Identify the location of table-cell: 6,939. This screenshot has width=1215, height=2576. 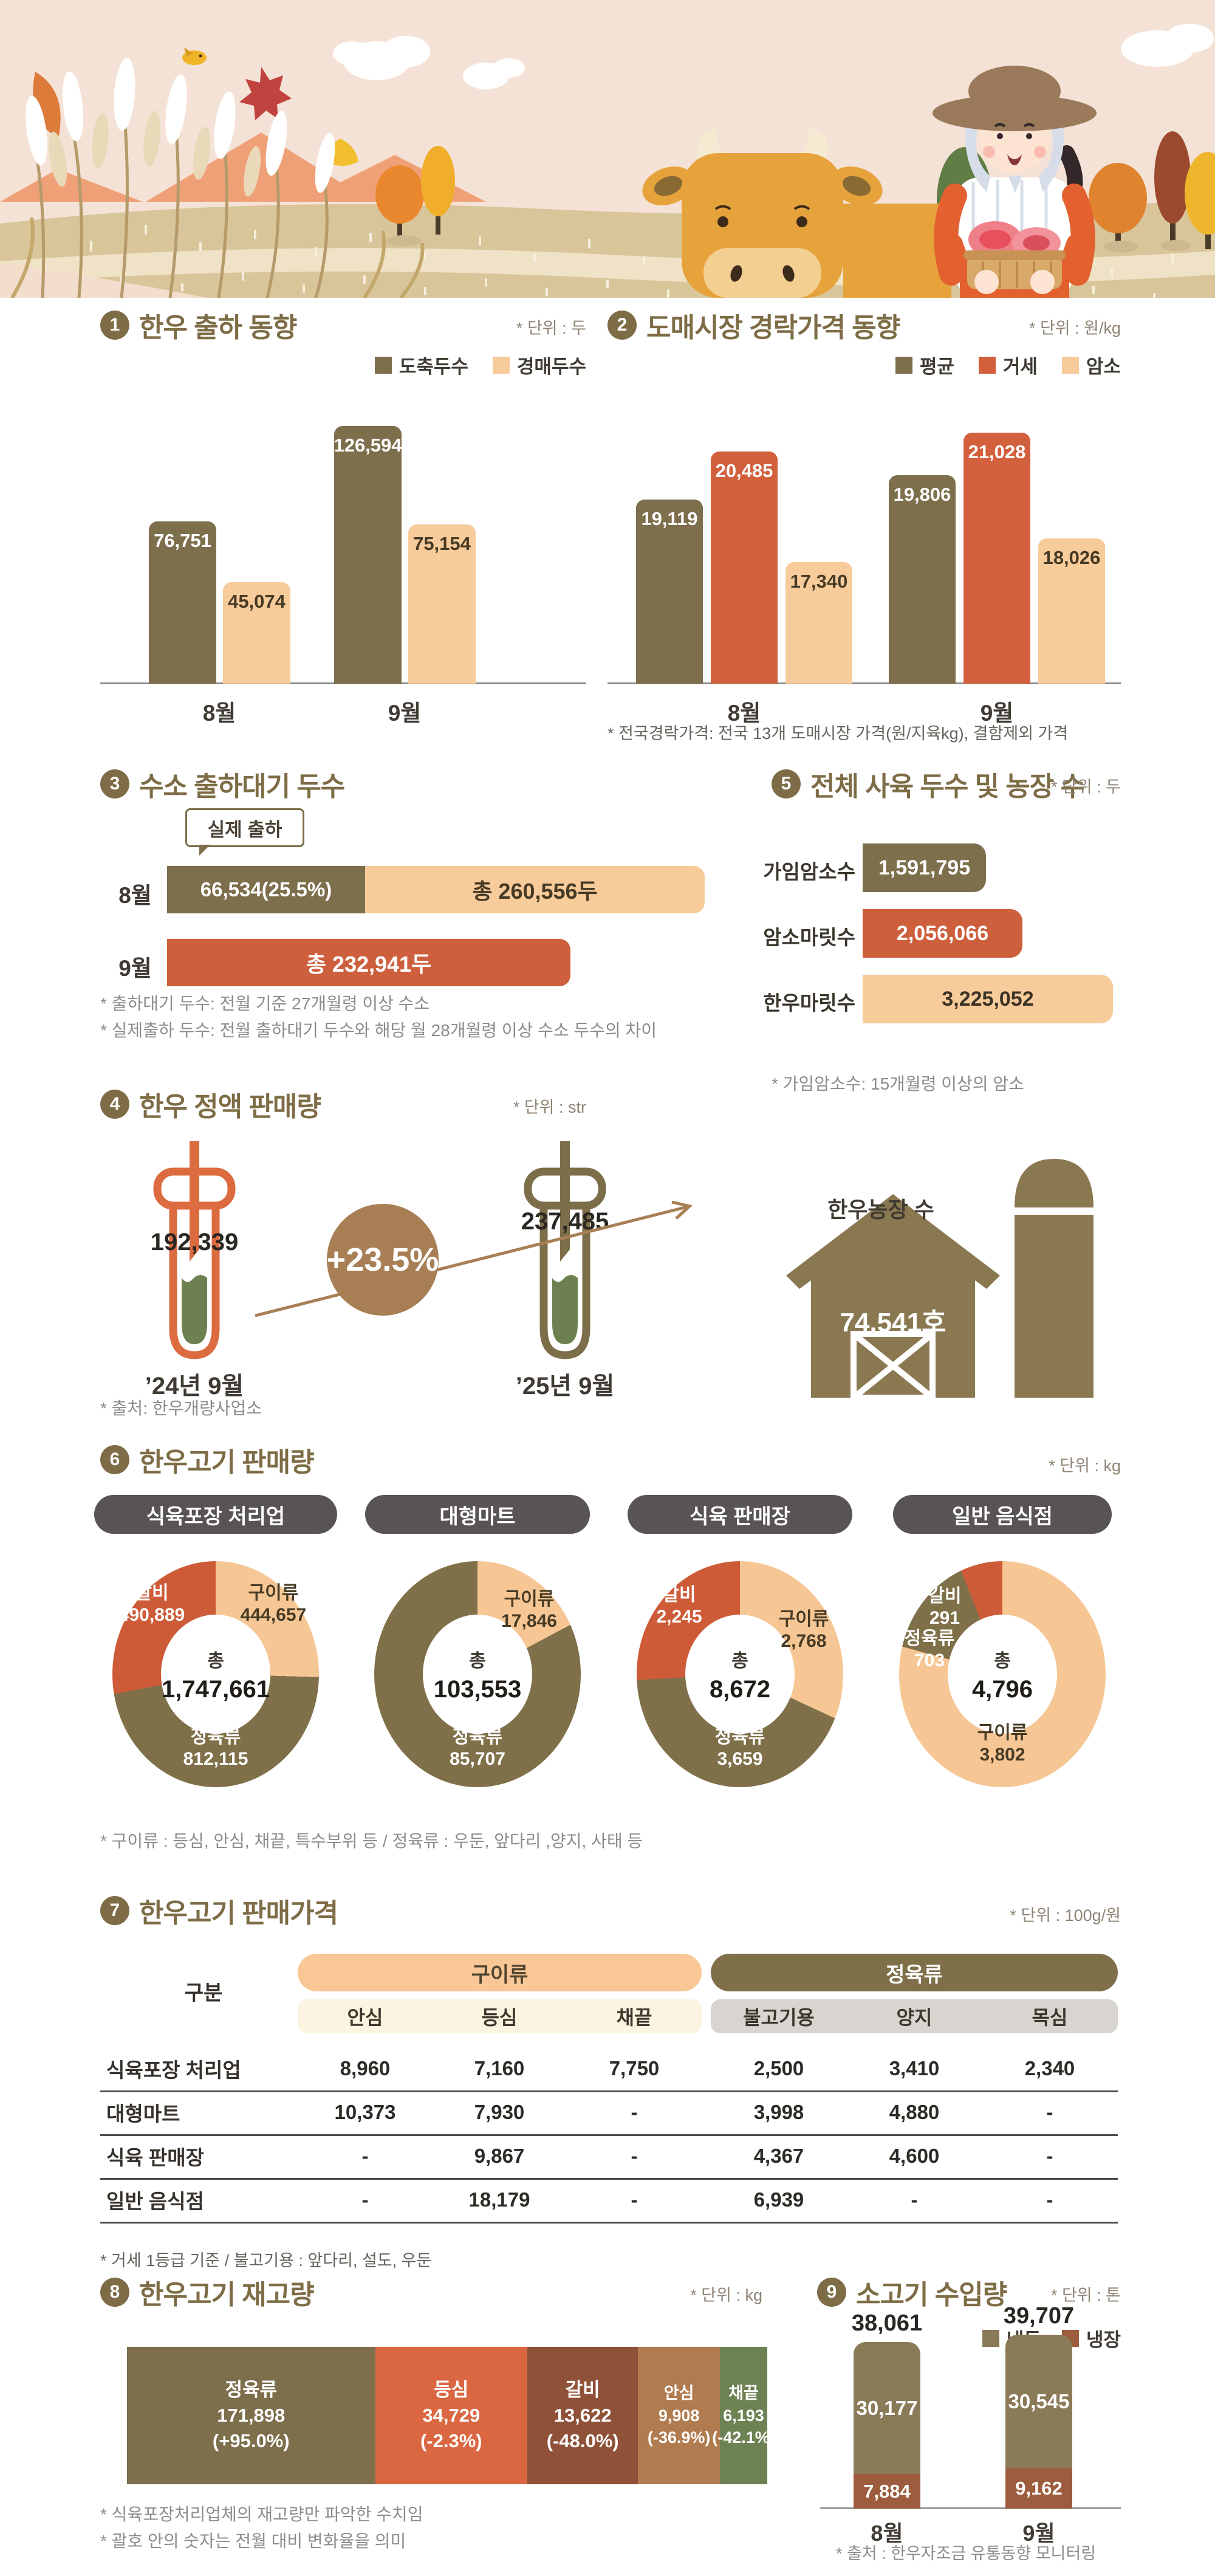
(779, 2199).